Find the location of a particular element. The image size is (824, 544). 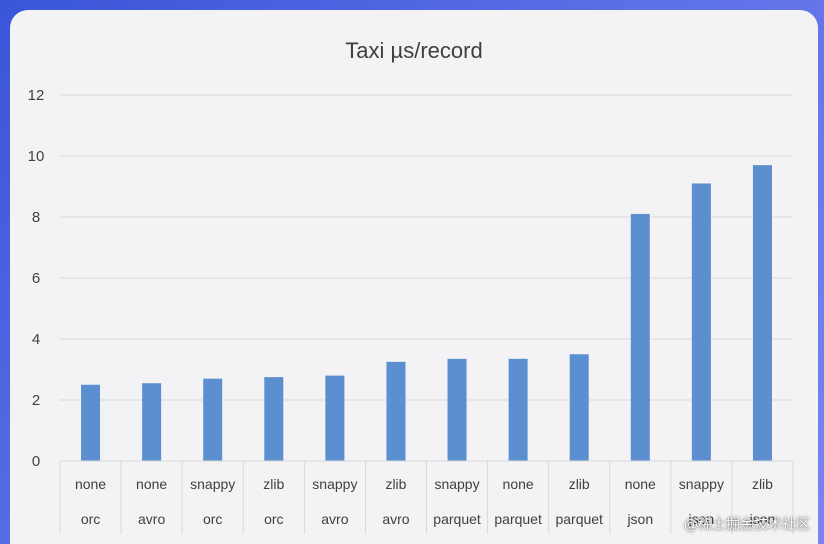

y-tick-label: 6 is located at coordinates (36, 278).